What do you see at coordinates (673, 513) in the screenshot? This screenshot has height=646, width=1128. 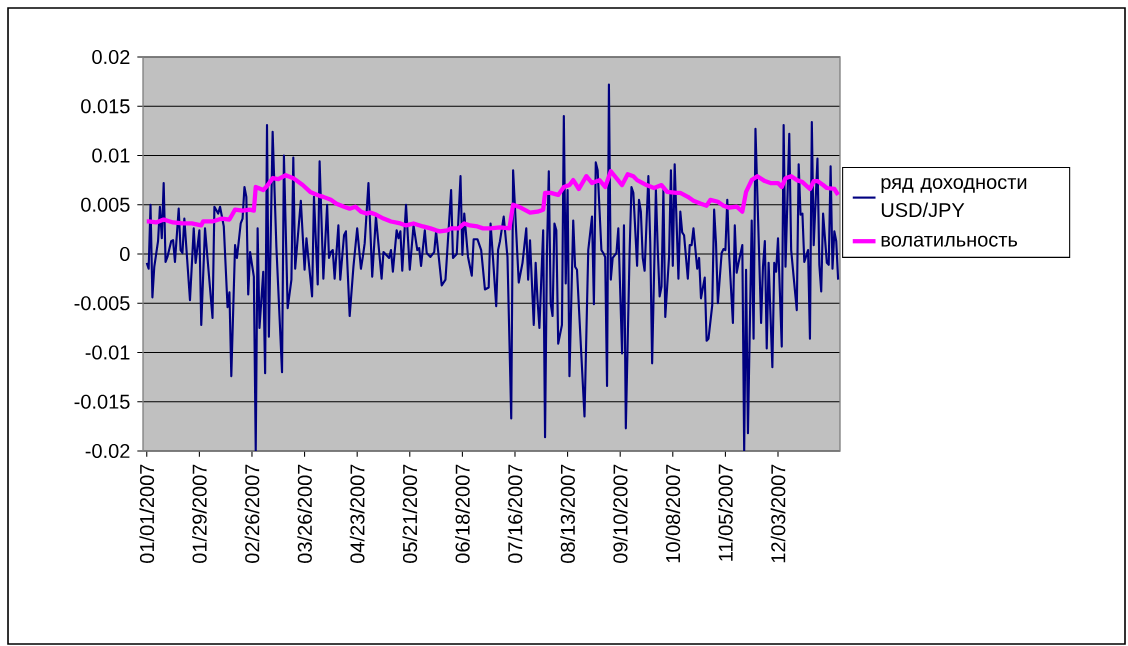 I see `x-tick-label: 10/08/2007` at bounding box center [673, 513].